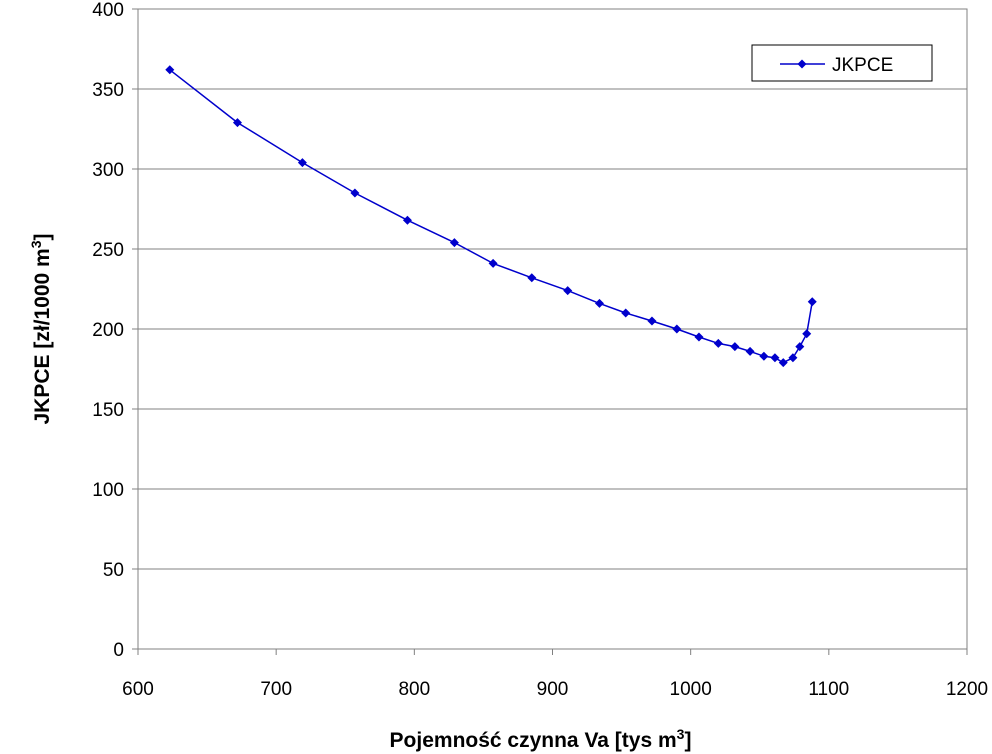 The height and width of the screenshot is (754, 992). I want to click on y-tick-label: 100, so click(108, 490).